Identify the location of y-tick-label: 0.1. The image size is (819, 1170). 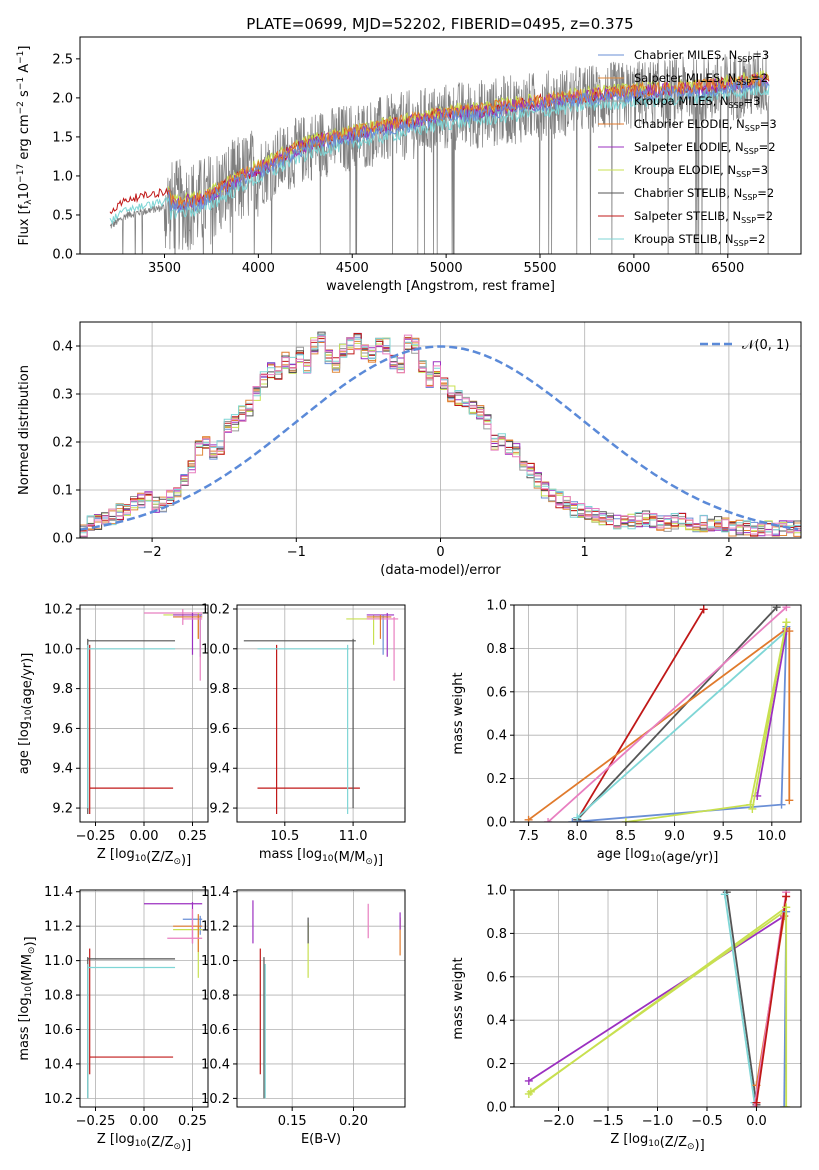
(62, 491).